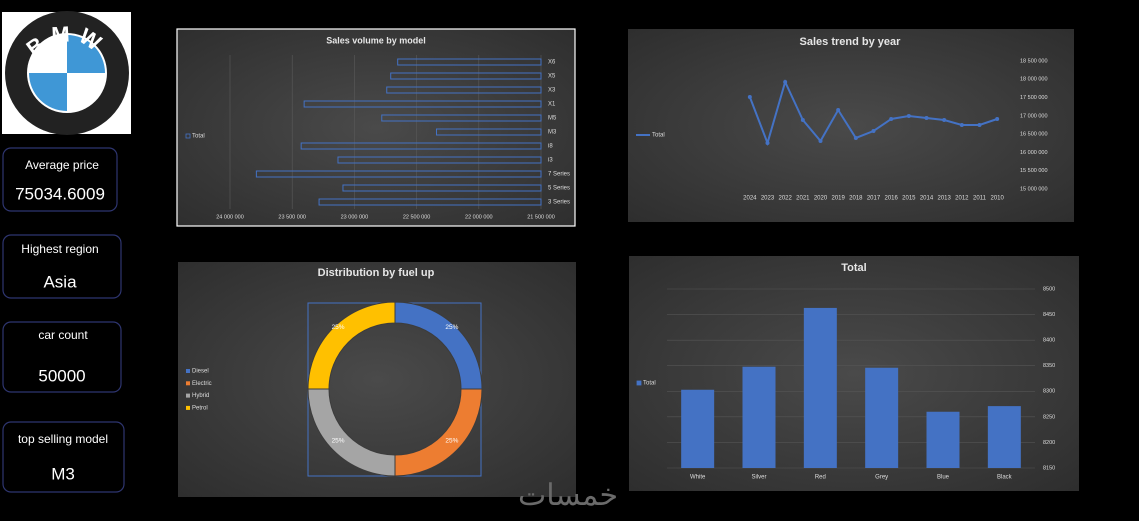 Image resolution: width=1139 pixels, height=521 pixels. I want to click on y-tick-label: 18 500 000, so click(1034, 61).